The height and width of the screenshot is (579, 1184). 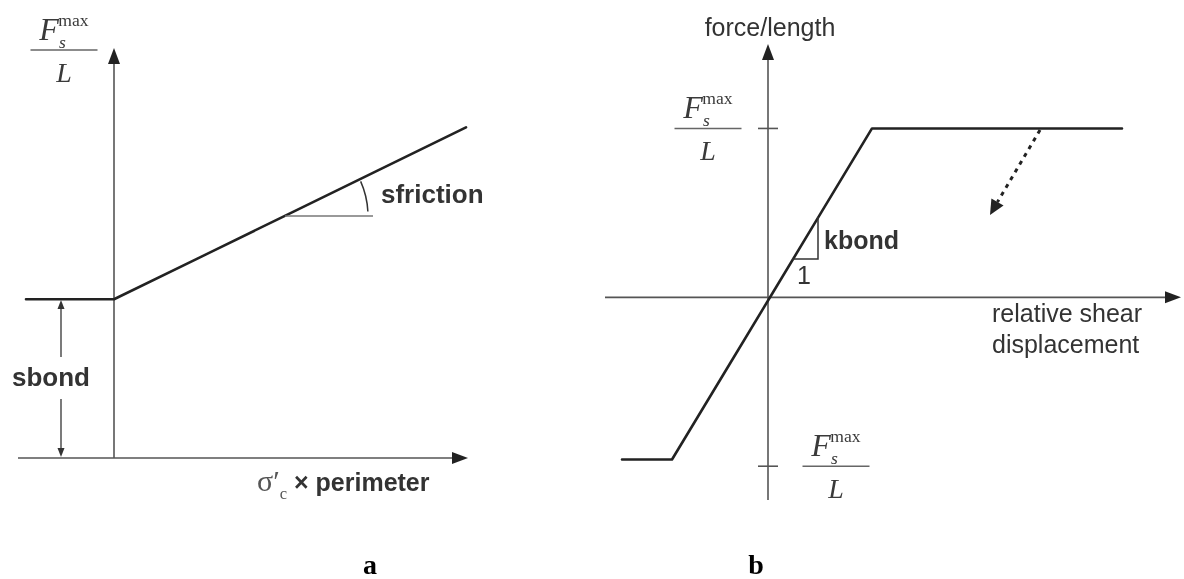 What do you see at coordinates (861, 240) in the screenshot?
I see `annotation: kbond` at bounding box center [861, 240].